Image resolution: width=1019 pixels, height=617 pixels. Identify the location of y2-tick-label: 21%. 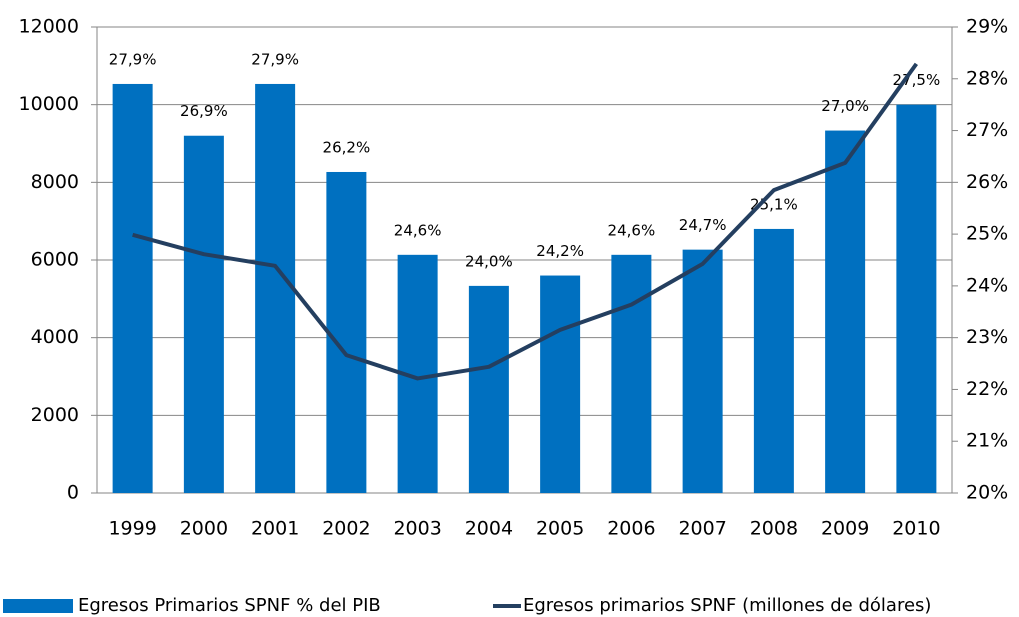
(987, 441).